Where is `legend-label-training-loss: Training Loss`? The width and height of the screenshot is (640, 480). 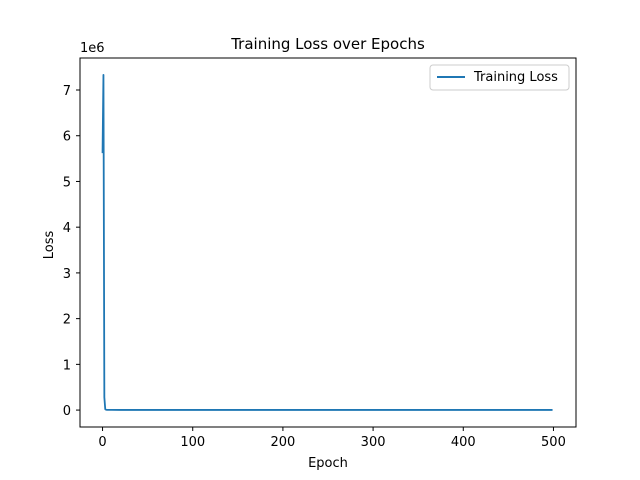
legend-label-training-loss: Training Loss is located at coordinates (515, 77).